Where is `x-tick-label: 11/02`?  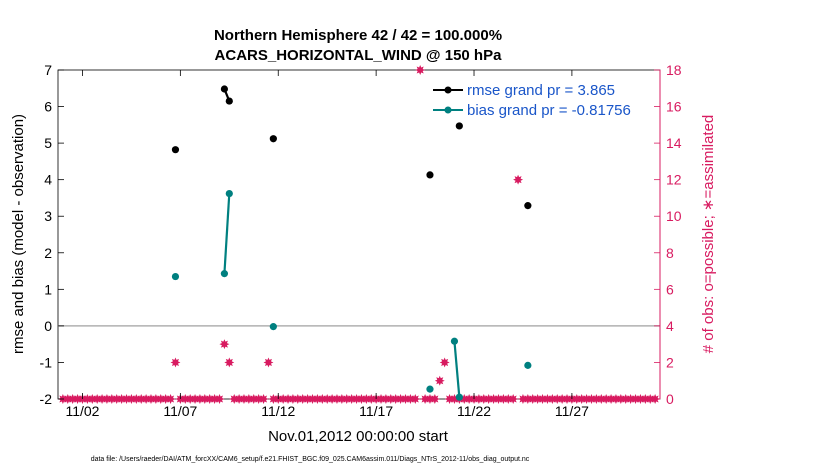 x-tick-label: 11/02 is located at coordinates (82, 411).